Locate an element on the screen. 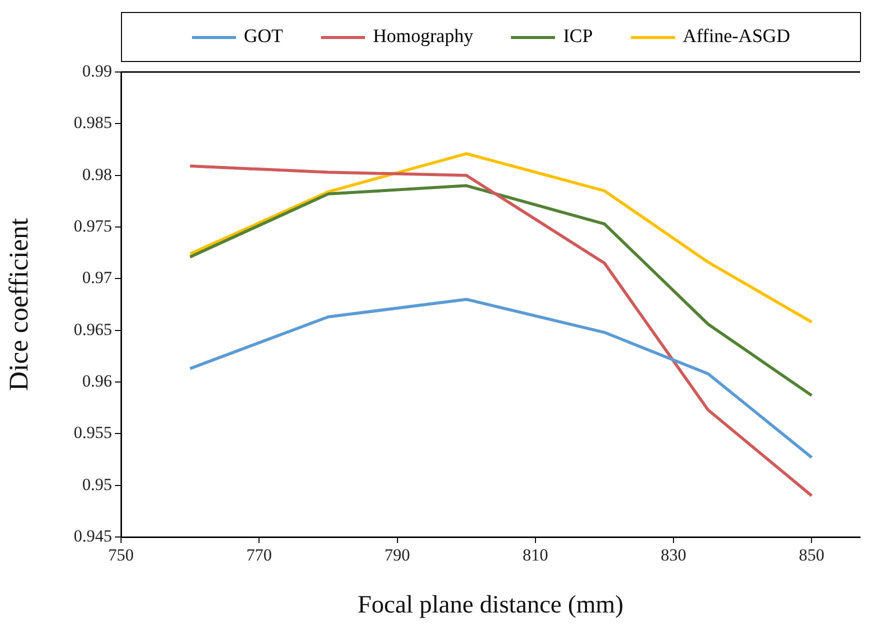  y-tick-label: 0.98 is located at coordinates (97, 174).